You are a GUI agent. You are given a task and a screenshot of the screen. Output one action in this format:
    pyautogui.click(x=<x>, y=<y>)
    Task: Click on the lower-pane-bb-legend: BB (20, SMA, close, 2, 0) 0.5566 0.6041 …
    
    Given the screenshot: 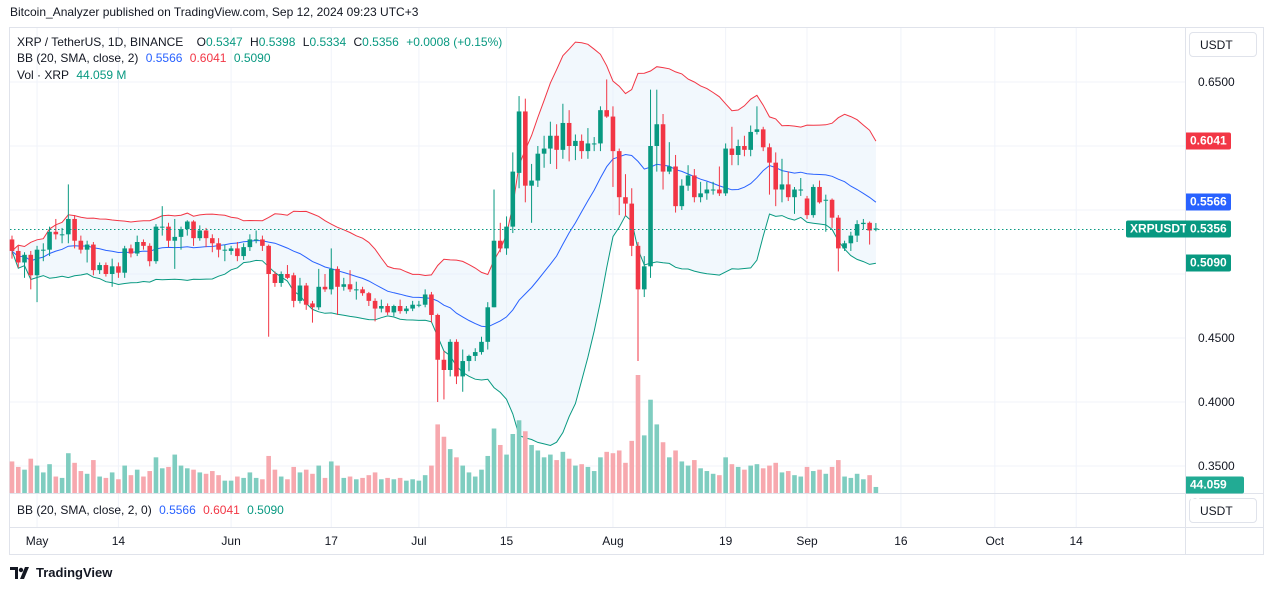 What is the action you would take?
    pyautogui.click(x=152, y=510)
    